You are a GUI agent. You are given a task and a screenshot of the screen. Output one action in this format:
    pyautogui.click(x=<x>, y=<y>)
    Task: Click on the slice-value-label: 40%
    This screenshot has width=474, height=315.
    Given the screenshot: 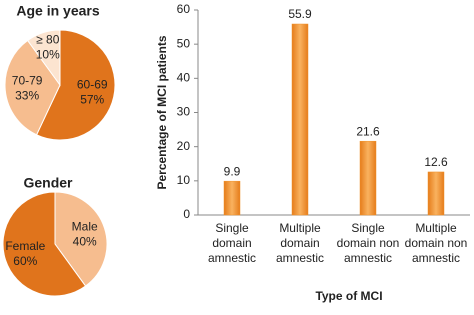 What is the action you would take?
    pyautogui.click(x=85, y=242)
    